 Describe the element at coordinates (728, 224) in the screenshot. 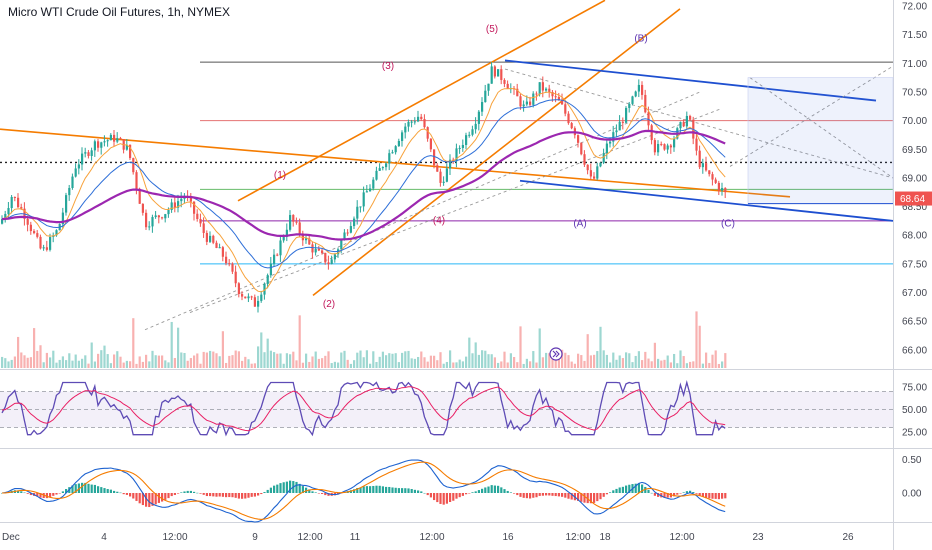

I see `wave-label: (C)` at that location.